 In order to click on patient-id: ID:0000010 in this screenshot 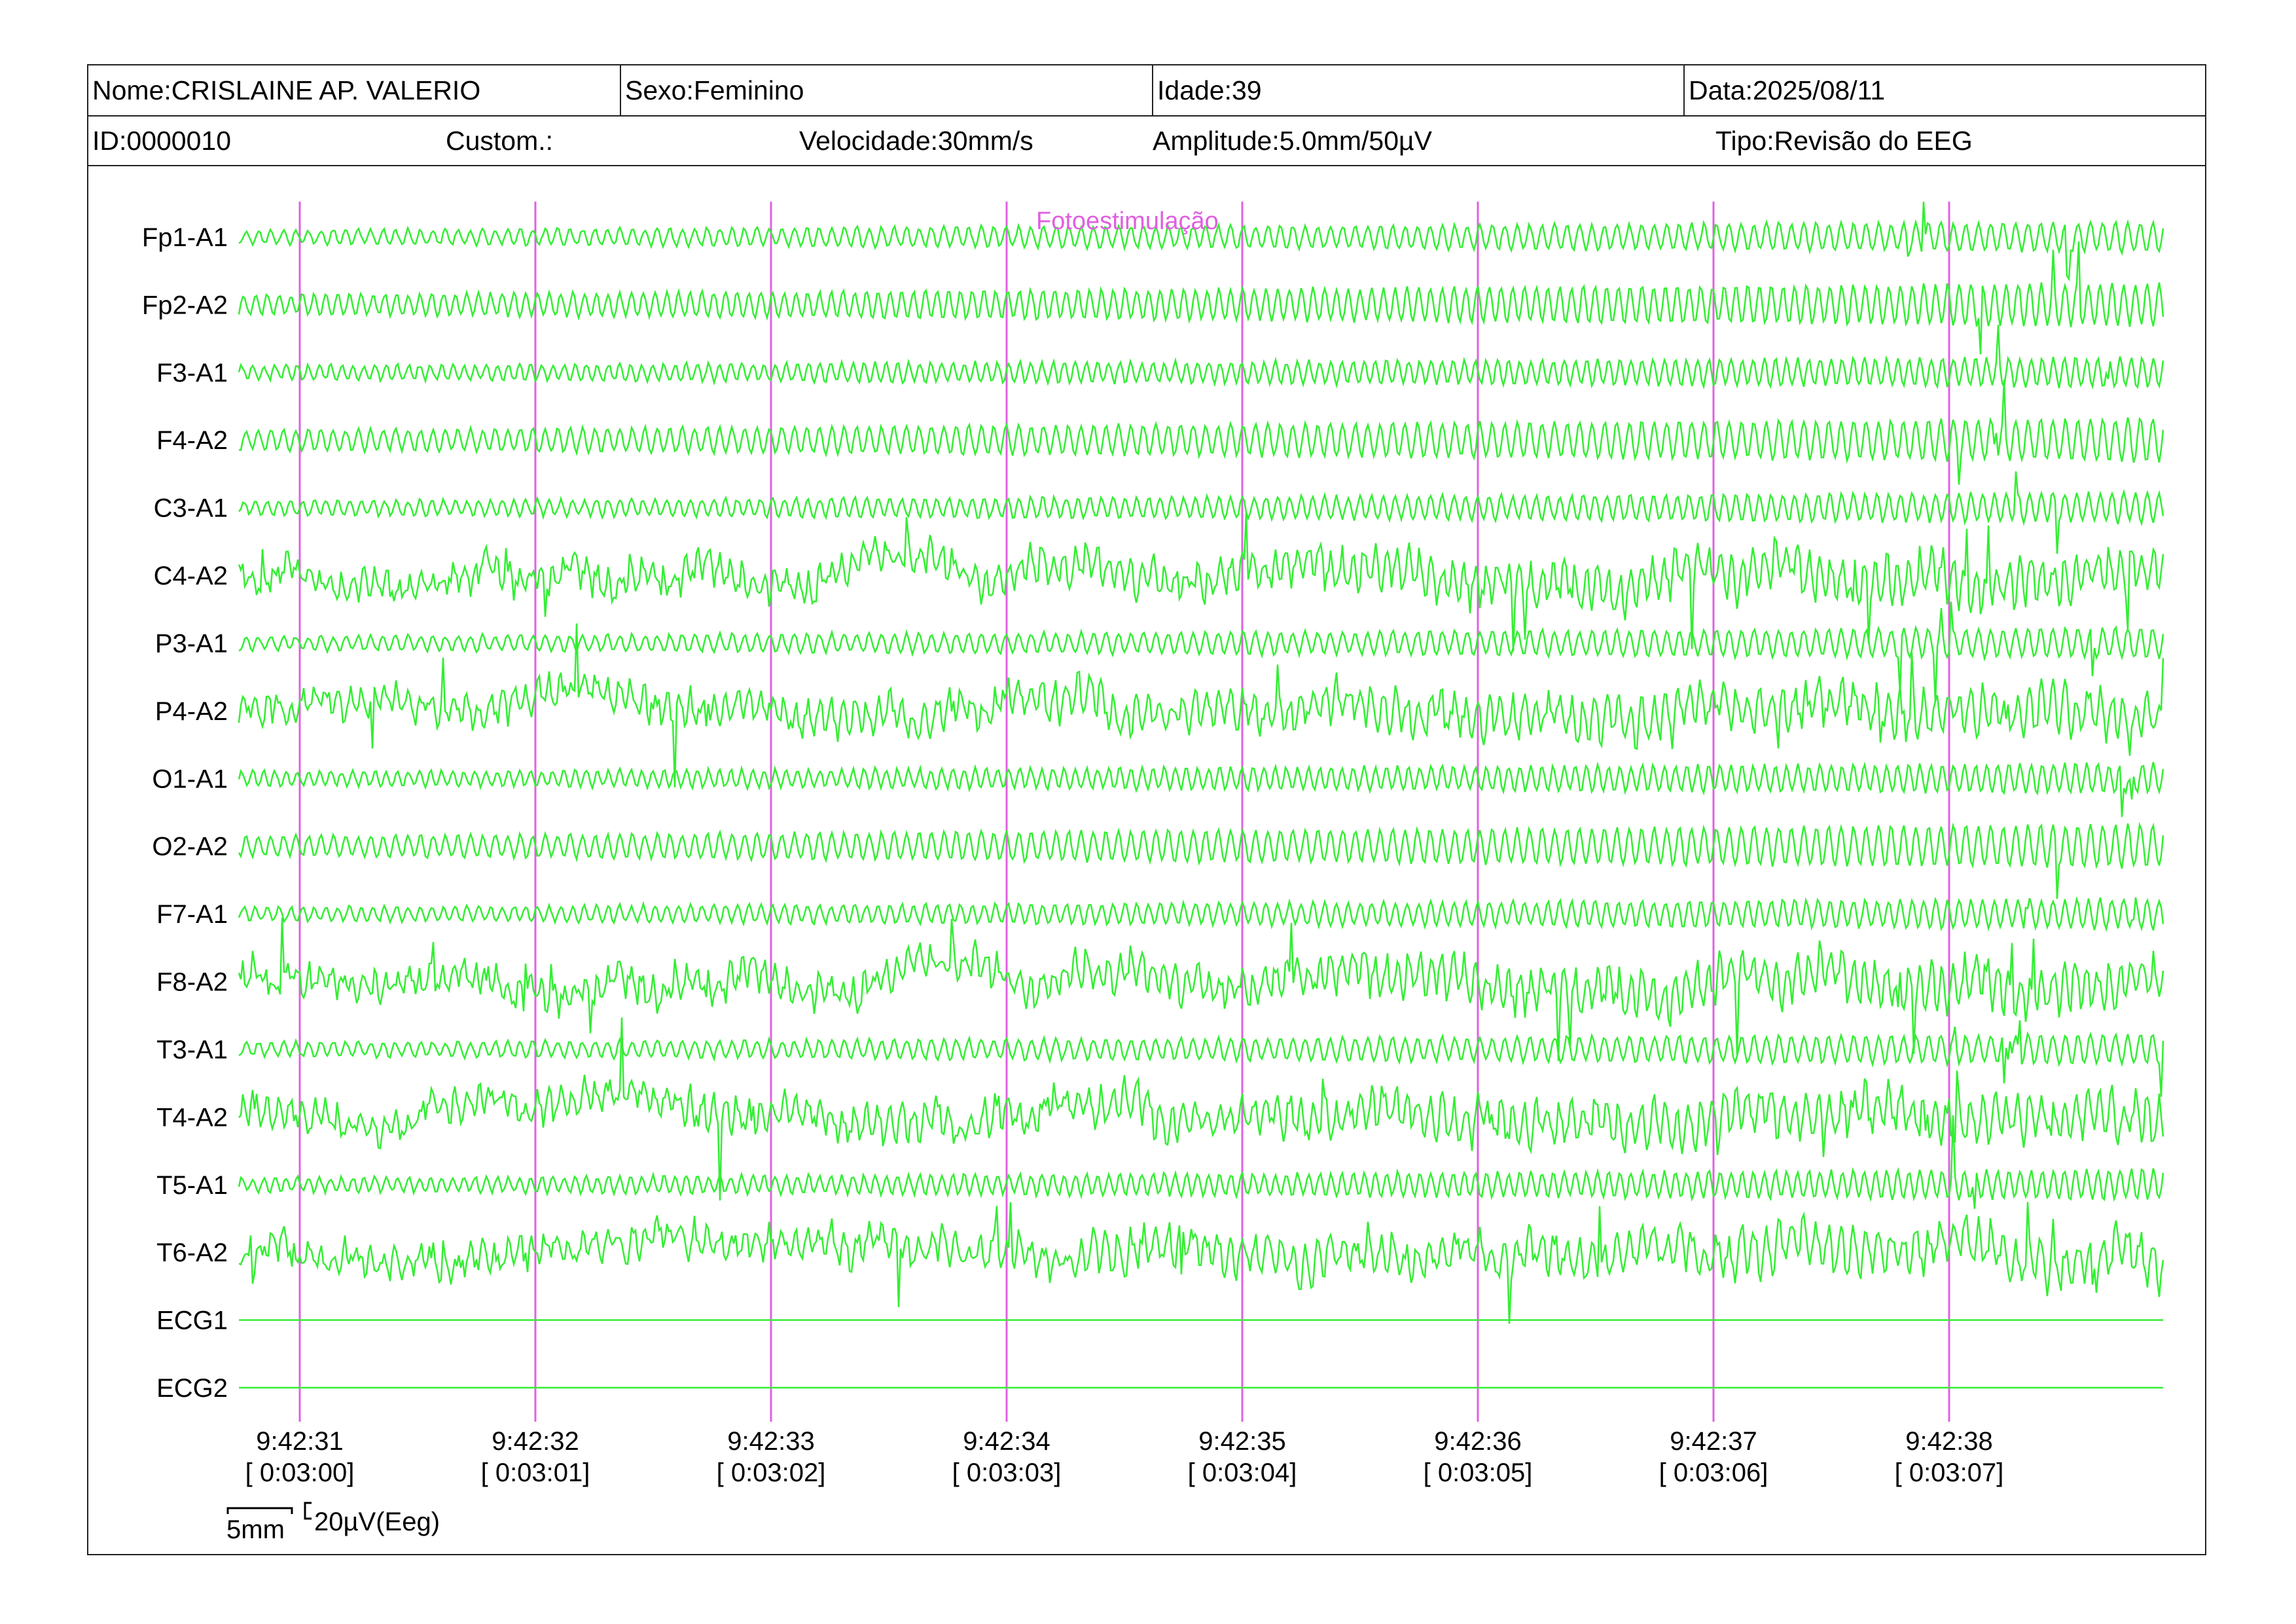, I will do `click(162, 140)`.